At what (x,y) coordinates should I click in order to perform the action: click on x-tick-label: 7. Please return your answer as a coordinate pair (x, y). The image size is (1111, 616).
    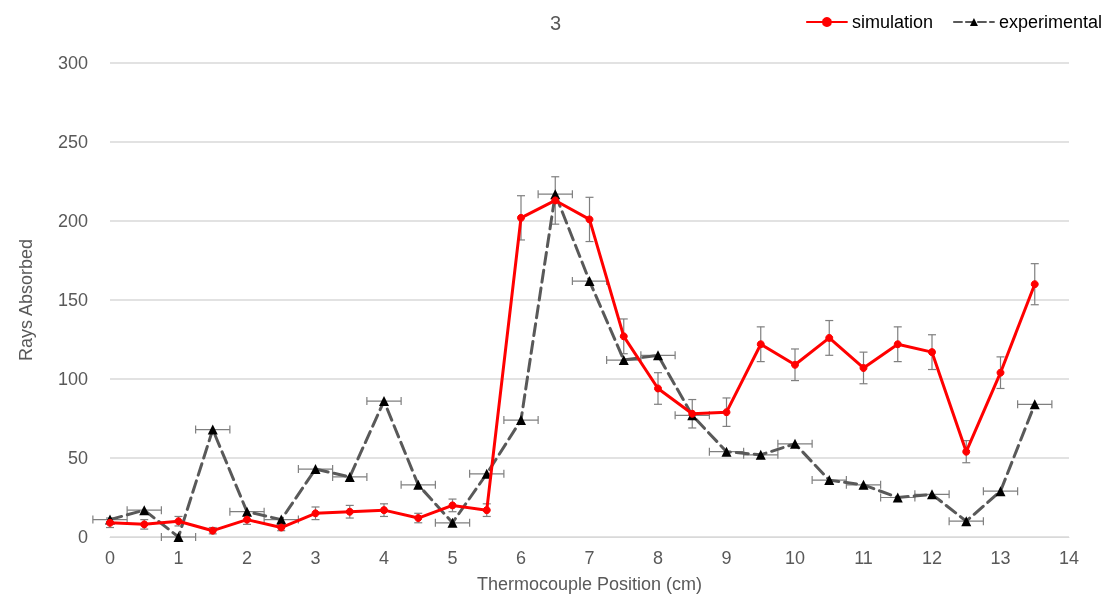
    Looking at the image, I should click on (589, 558).